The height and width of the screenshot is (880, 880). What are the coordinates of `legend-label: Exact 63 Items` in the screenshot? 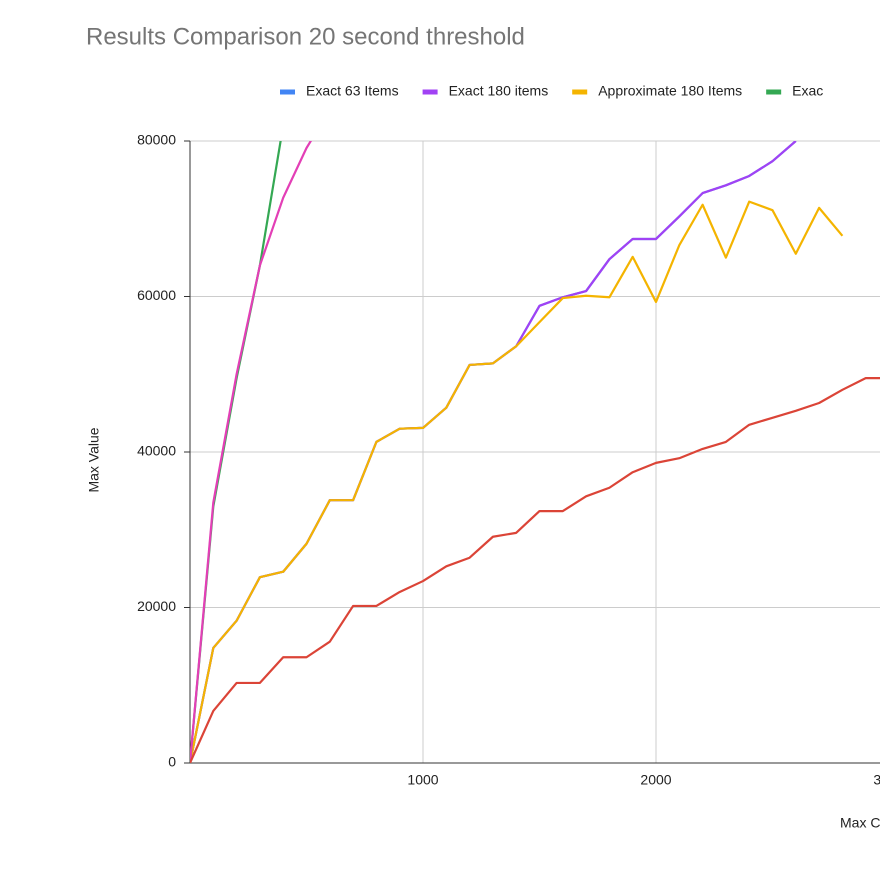 It's located at (352, 91).